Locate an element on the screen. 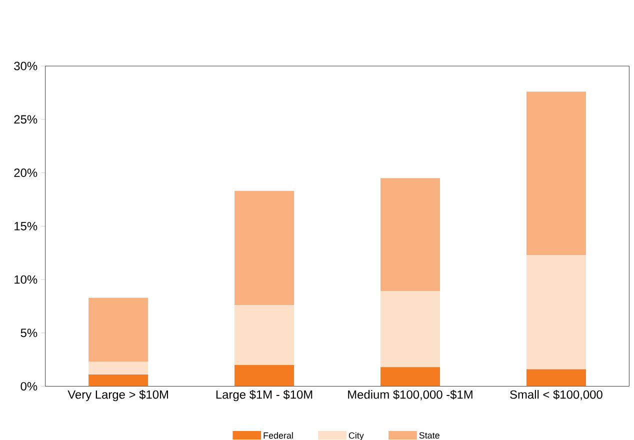 This screenshot has width=634, height=440. y-tick-label: 30% is located at coordinates (26, 66).